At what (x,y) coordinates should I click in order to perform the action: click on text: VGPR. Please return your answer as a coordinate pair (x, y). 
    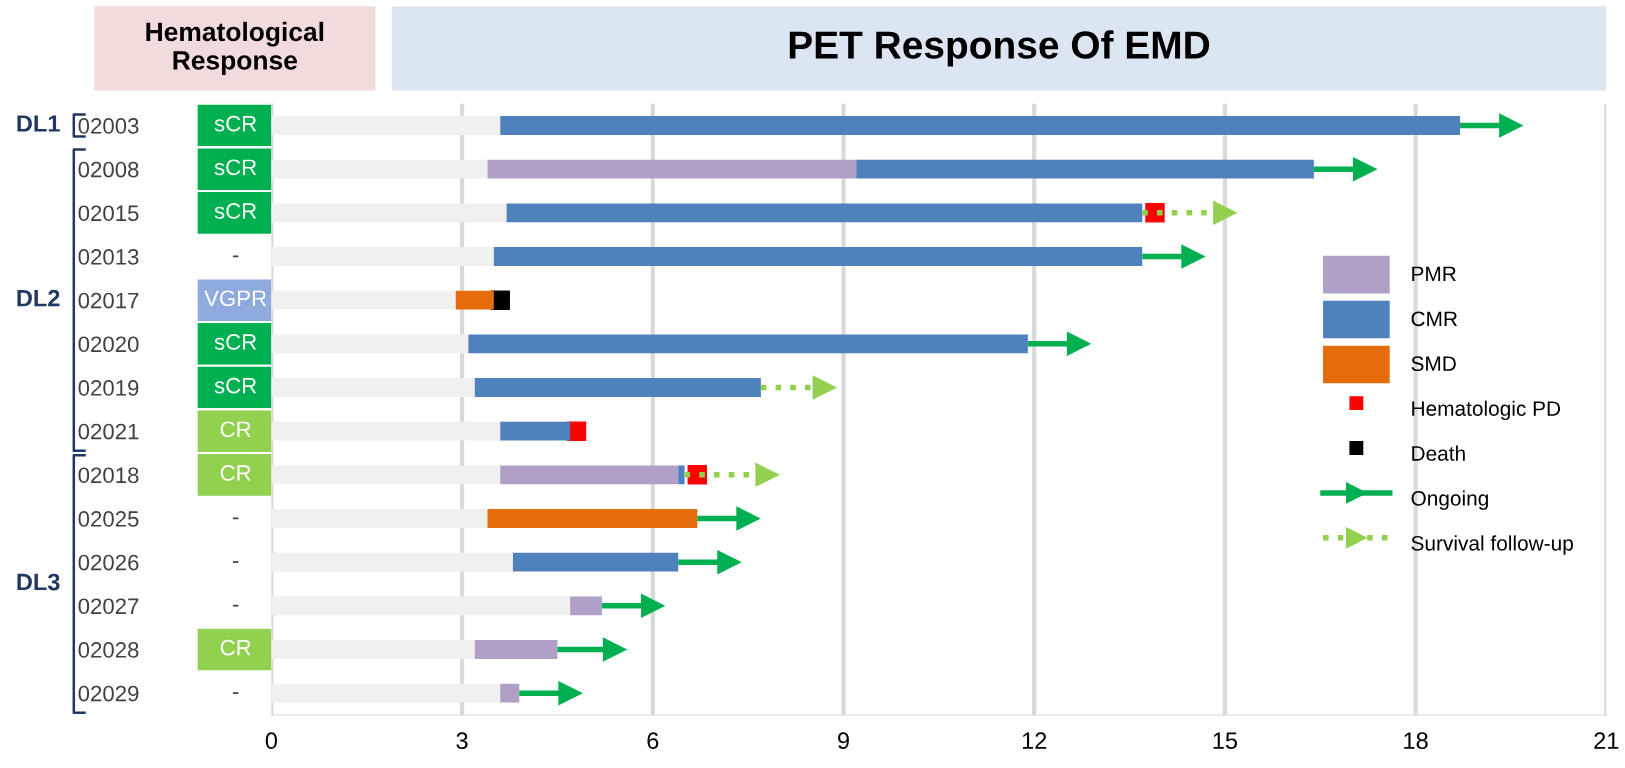
    Looking at the image, I should click on (235, 298).